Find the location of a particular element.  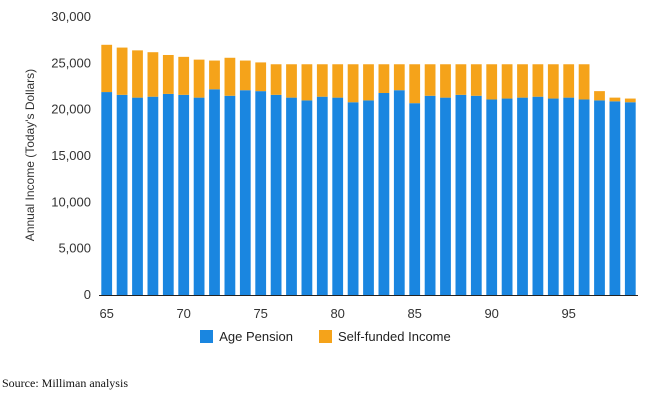

x-tick-label: 80 is located at coordinates (337, 313).